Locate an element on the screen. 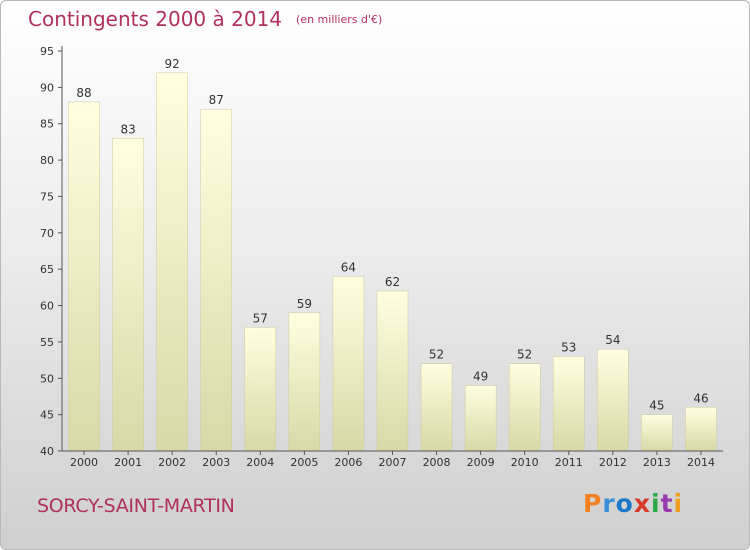  x-tick-label: 2004 is located at coordinates (260, 462).